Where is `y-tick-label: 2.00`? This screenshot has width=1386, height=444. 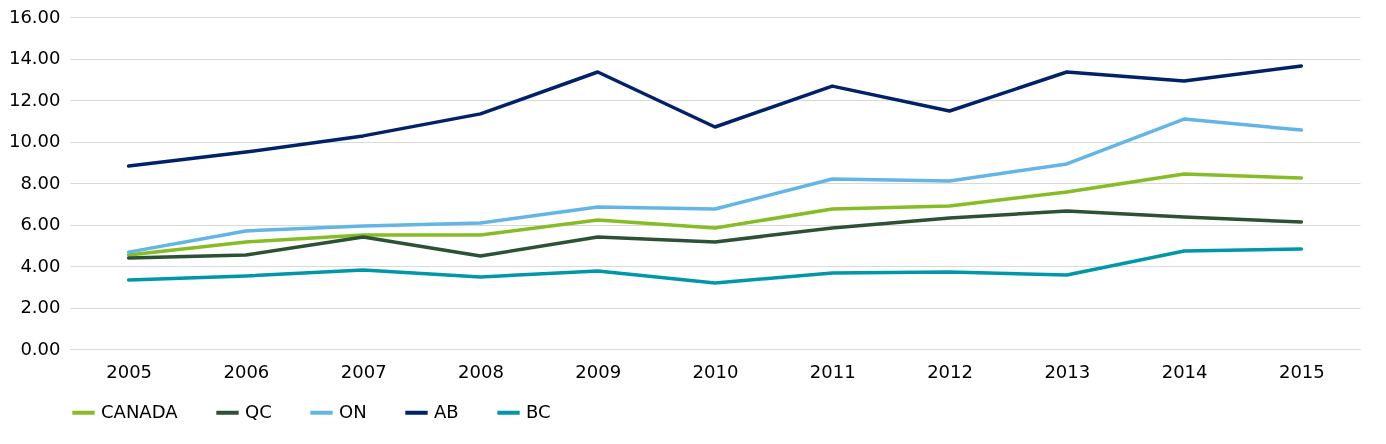 y-tick-label: 2.00 is located at coordinates (40, 306).